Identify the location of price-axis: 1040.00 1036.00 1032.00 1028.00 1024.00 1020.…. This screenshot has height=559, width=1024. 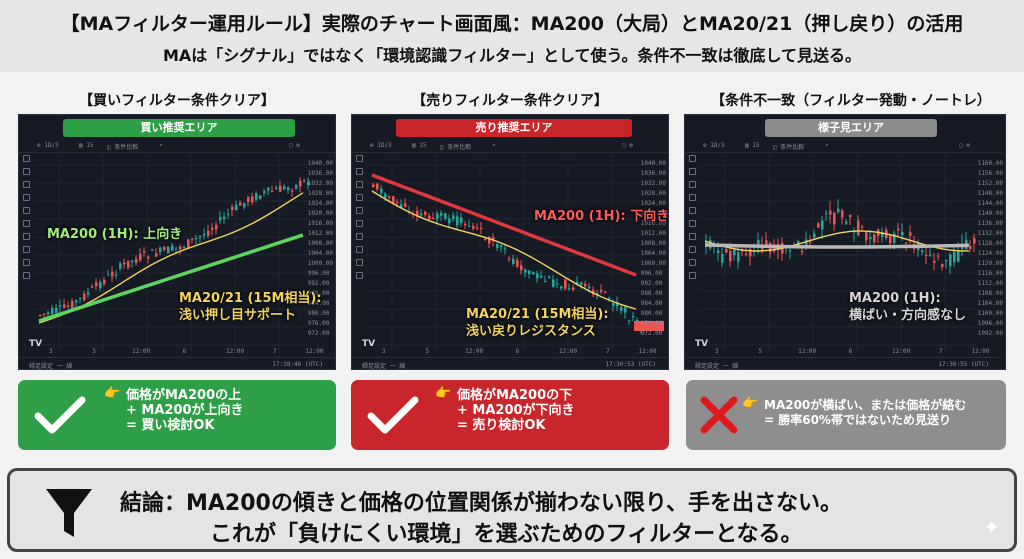
(320, 248).